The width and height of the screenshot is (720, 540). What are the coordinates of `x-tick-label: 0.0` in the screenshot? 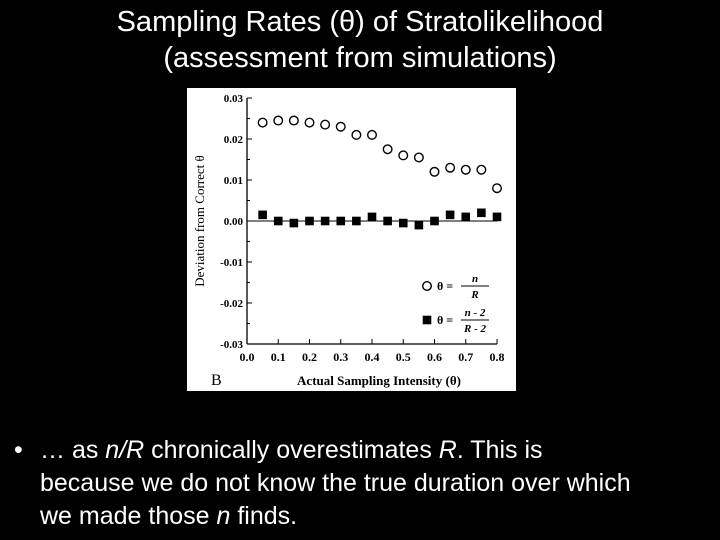 It's located at (247, 357).